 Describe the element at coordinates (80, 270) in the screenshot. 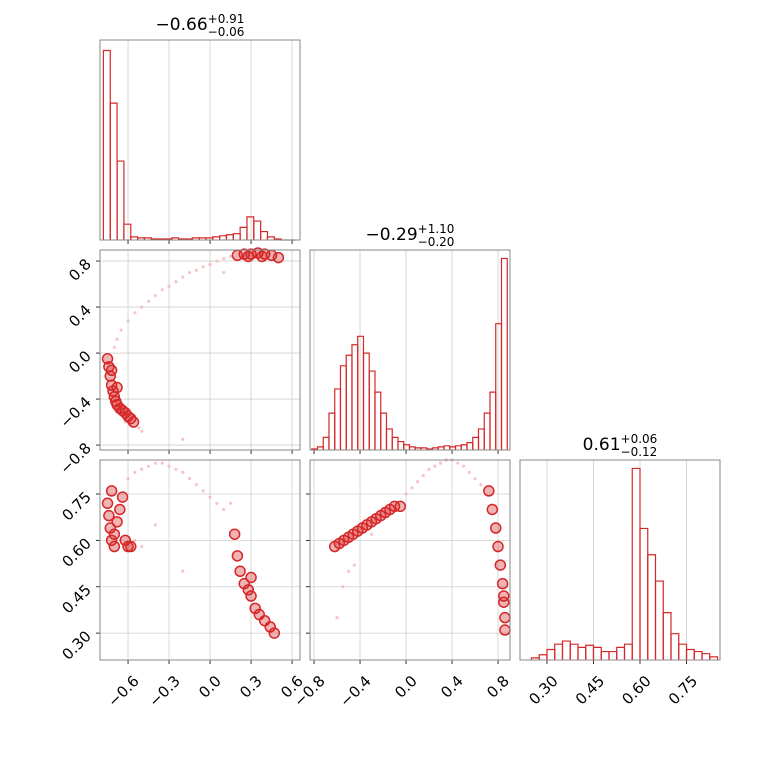

I see `y-tick-label: 0.8` at that location.